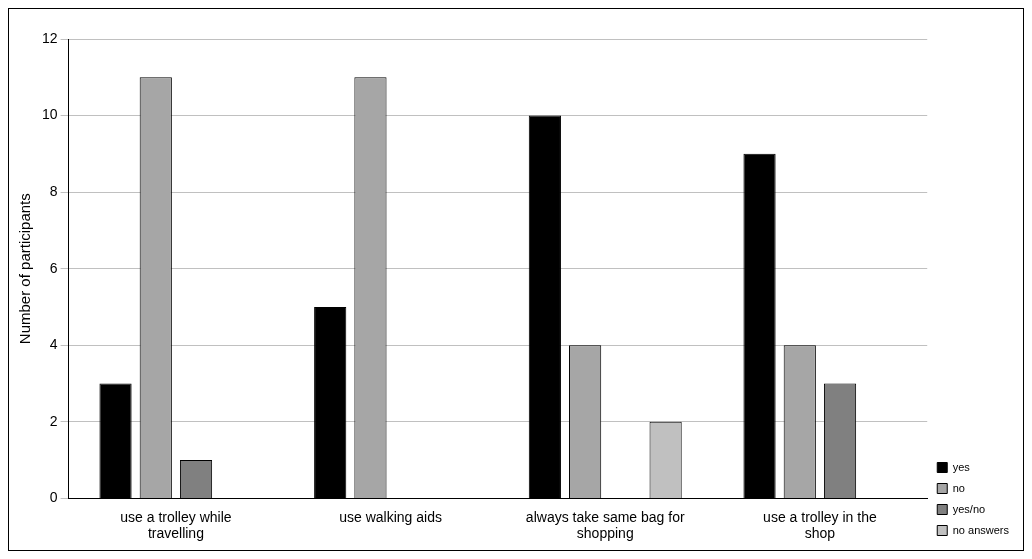  What do you see at coordinates (53, 267) in the screenshot?
I see `y-tick-label: 6` at bounding box center [53, 267].